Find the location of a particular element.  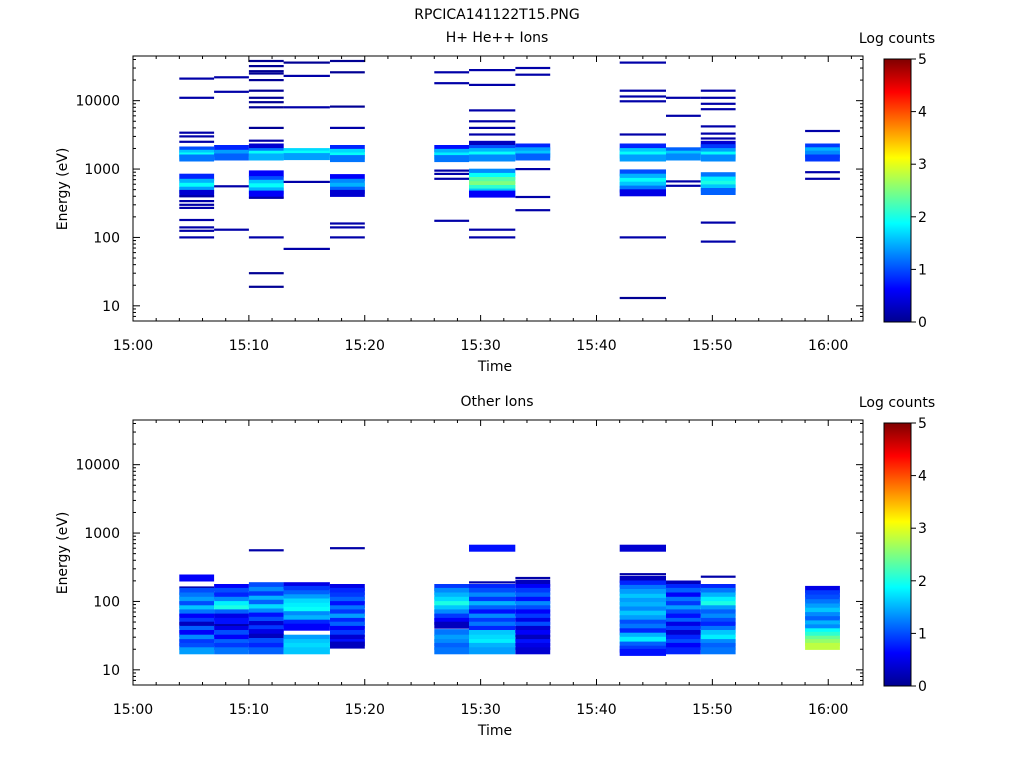

x-axis-label: Time is located at coordinates (494, 731).